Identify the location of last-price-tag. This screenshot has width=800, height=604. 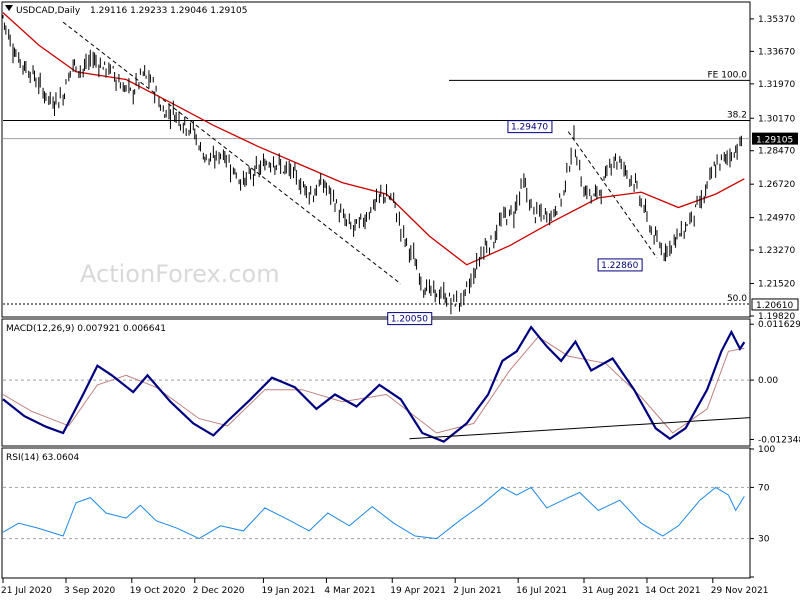
(775, 138).